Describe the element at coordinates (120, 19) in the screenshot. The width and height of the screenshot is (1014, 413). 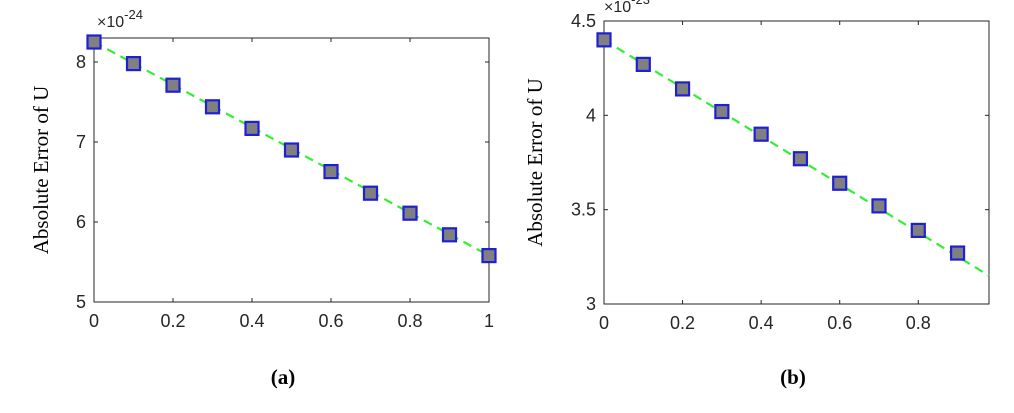
I see `y-exponent-label: ×10⁻²⁴` at that location.